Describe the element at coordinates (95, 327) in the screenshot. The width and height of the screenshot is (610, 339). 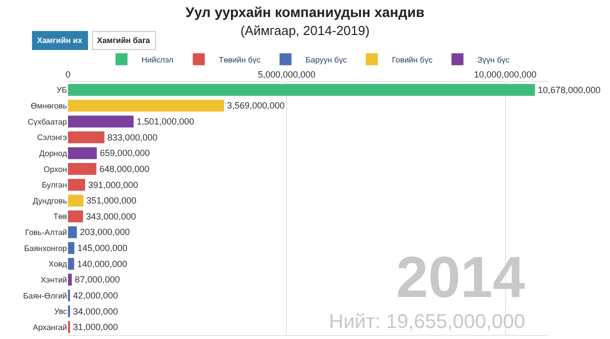
I see `data-label: 31,000,000` at that location.